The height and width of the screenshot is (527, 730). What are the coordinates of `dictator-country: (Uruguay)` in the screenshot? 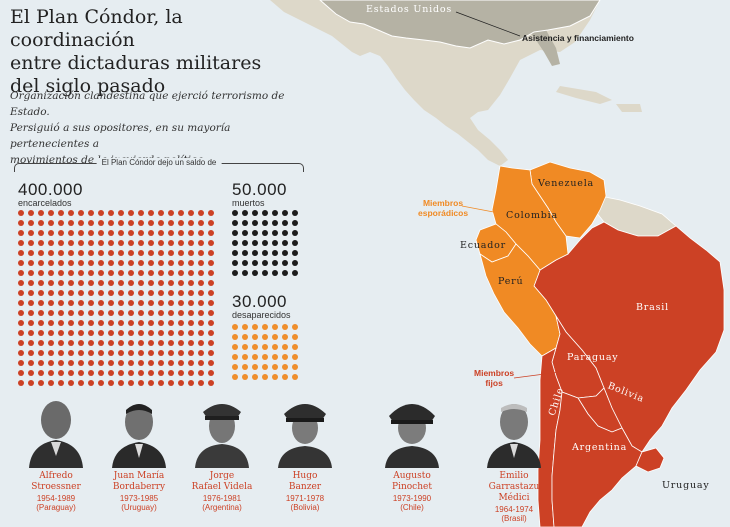 It's located at (139, 507).